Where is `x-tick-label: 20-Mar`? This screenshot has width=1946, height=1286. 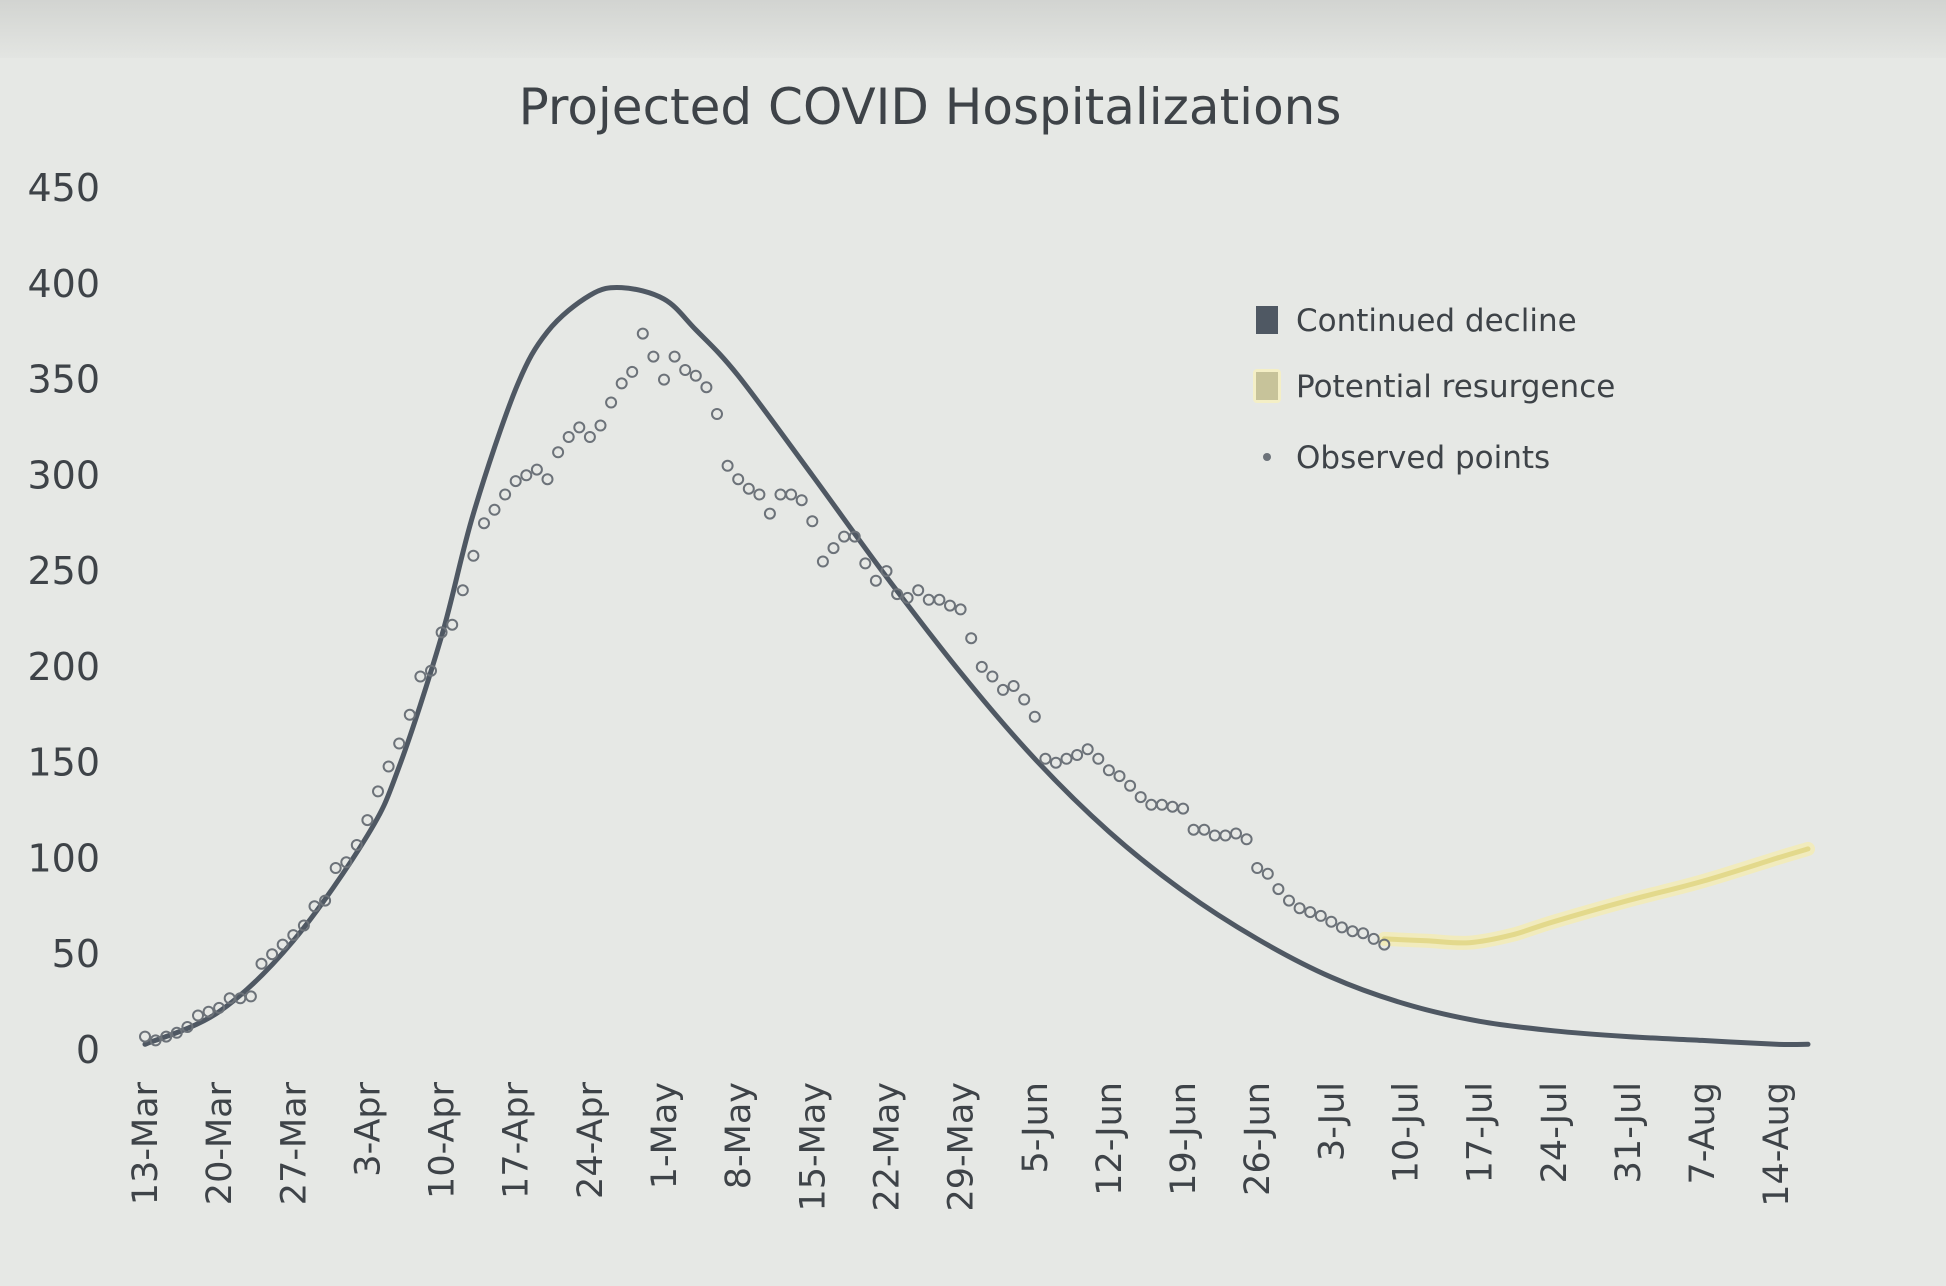 x-tick-label: 20-Mar is located at coordinates (220, 1143).